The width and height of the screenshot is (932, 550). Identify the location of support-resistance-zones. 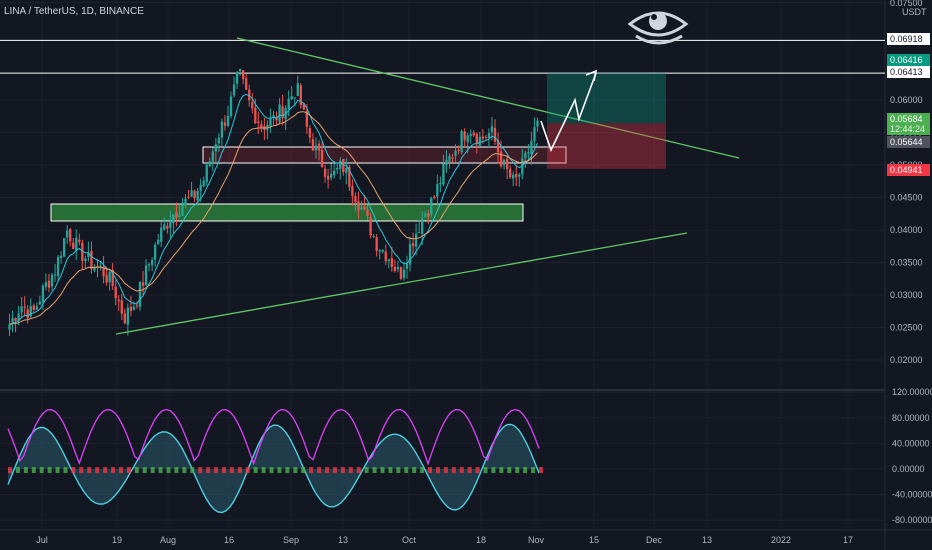
(308, 184).